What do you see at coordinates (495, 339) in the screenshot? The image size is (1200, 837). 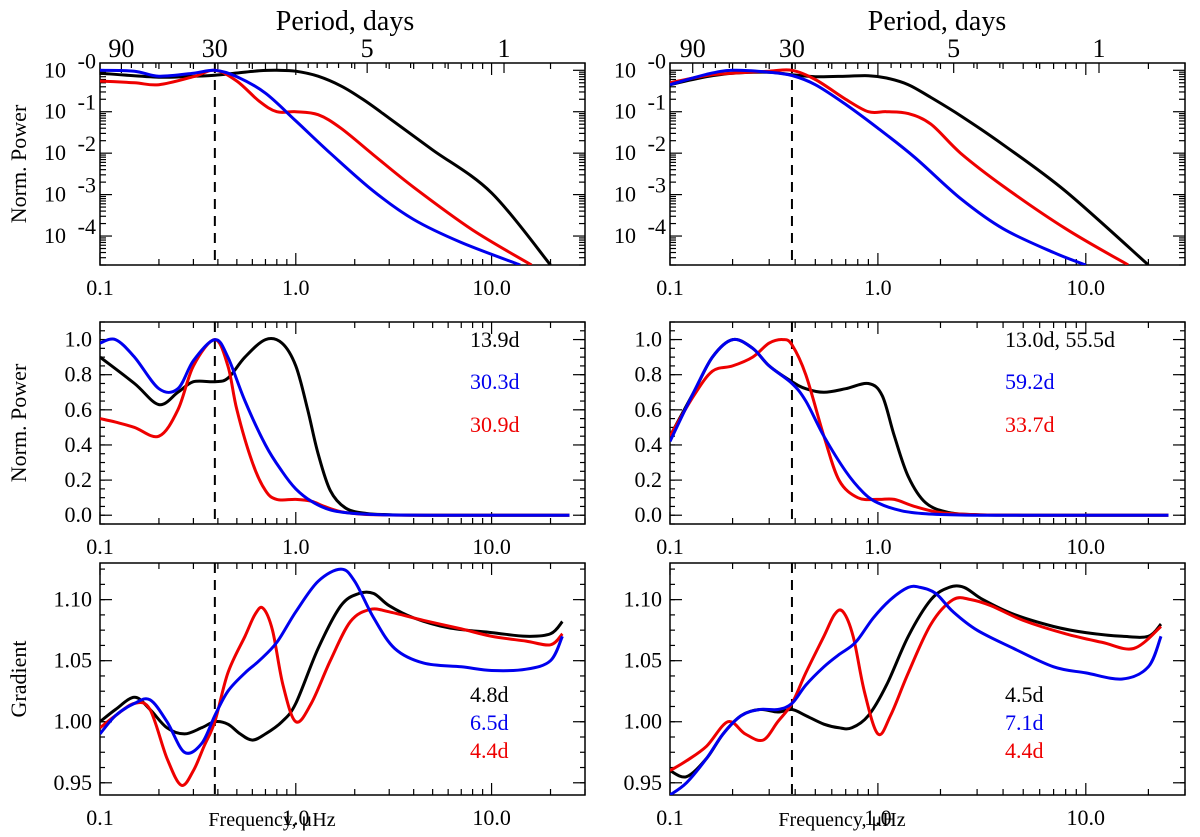 I see `annotation-black: 13.9d` at bounding box center [495, 339].